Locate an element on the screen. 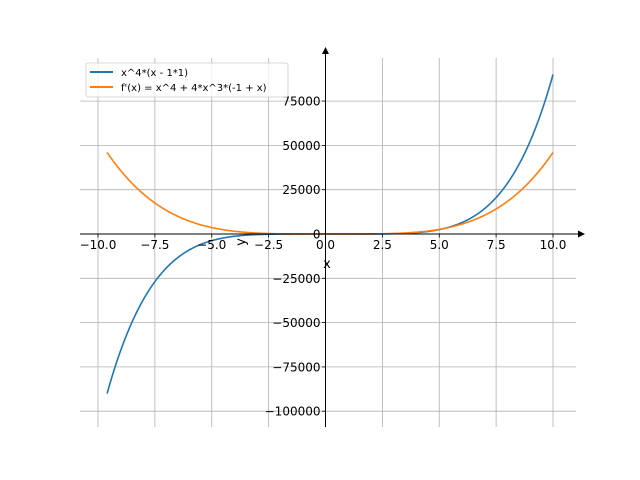 The image size is (640, 480). x-axis-arrow is located at coordinates (581, 234).